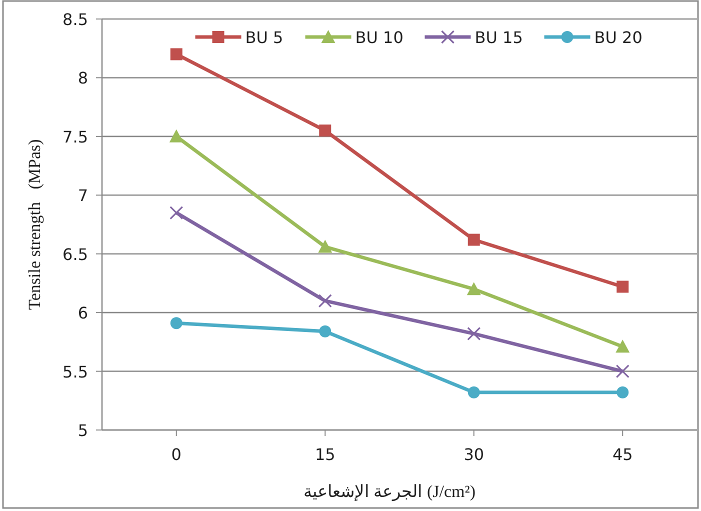 The height and width of the screenshot is (511, 701). I want to click on y-tick-label: 7.5, so click(75, 136).